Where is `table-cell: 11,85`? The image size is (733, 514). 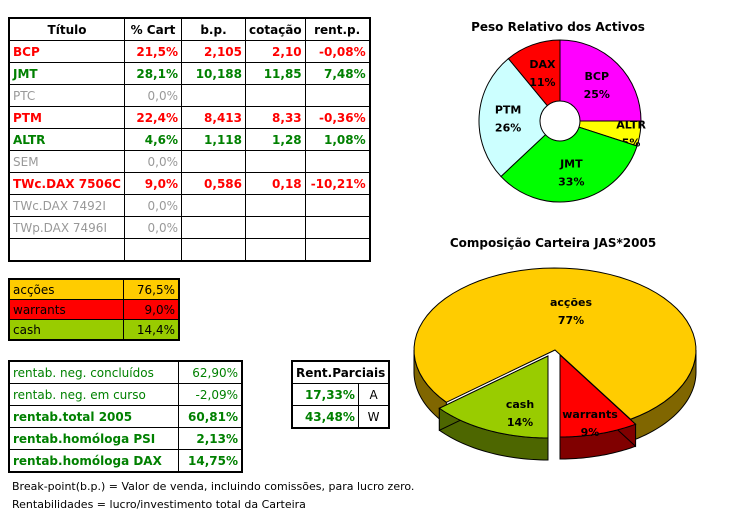 table-cell: 11,85 is located at coordinates (275, 73).